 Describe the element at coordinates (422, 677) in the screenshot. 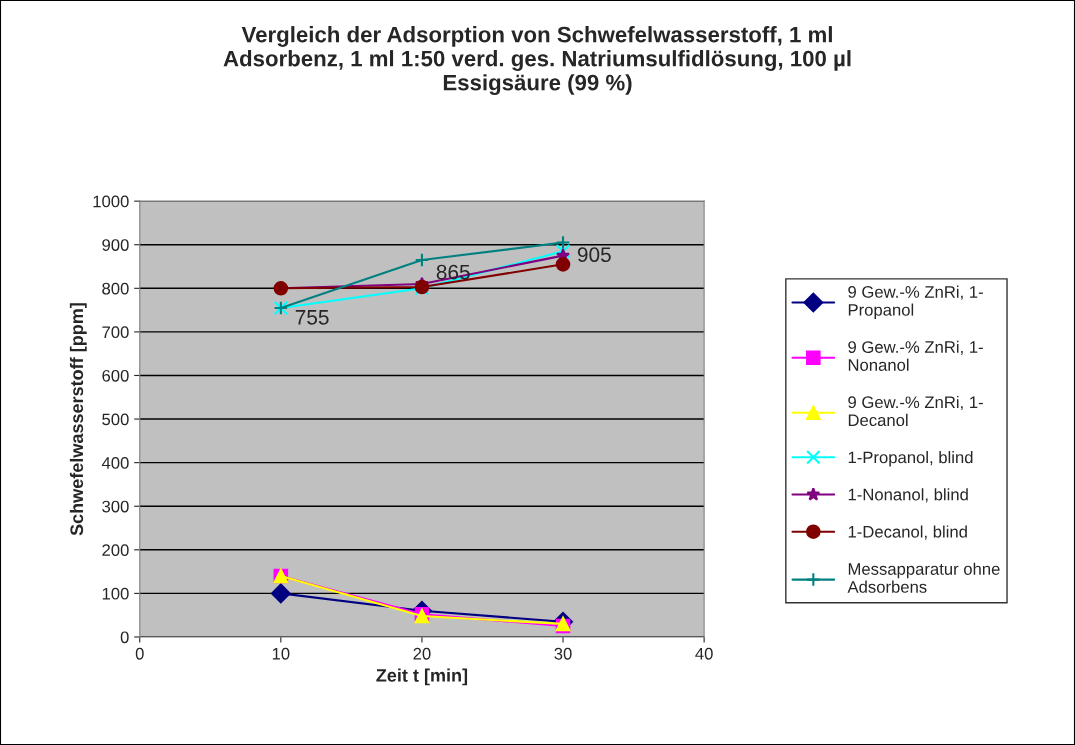

I see `x-axis-title: Zeit t [min]` at that location.